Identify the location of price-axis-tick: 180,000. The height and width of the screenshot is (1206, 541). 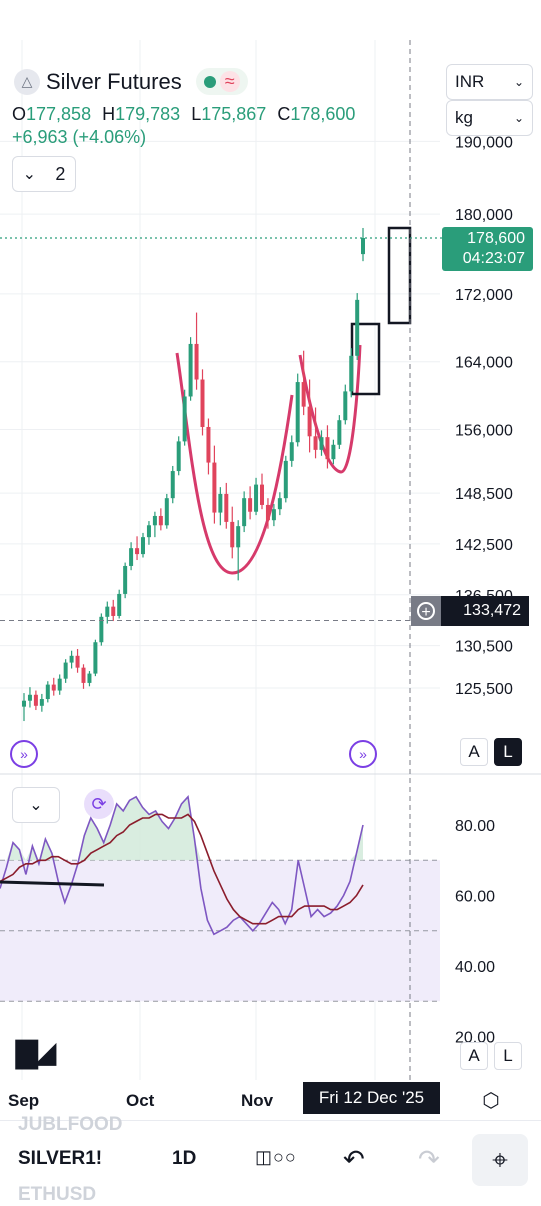
(484, 215).